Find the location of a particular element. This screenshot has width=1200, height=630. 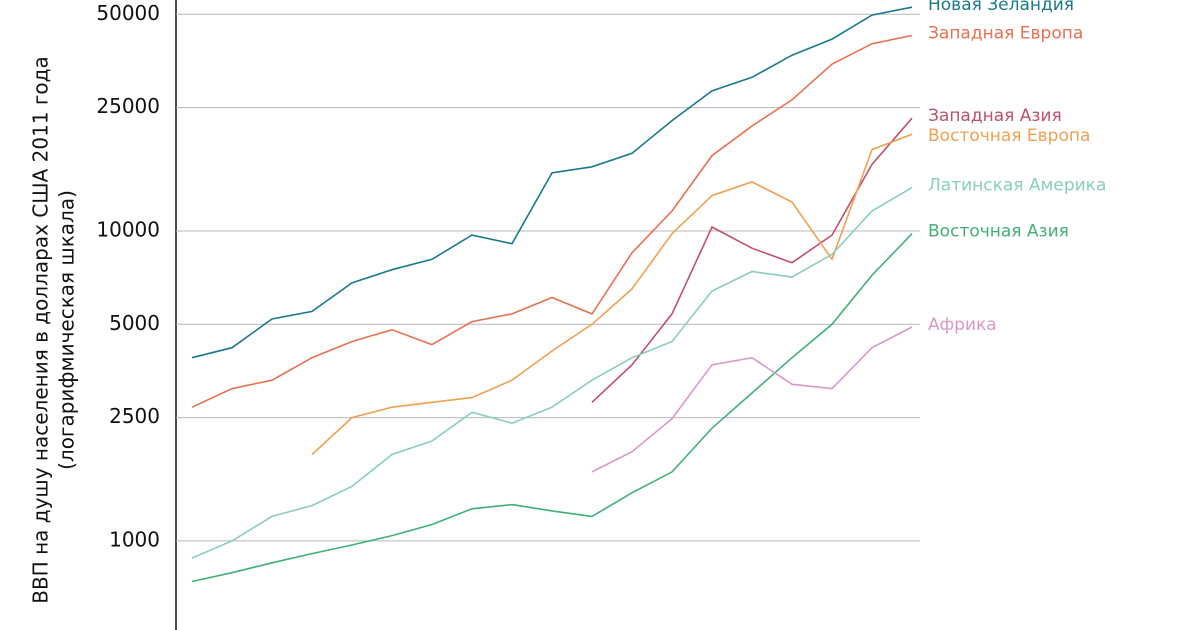

y-tick-label: 25000 is located at coordinates (128, 106).